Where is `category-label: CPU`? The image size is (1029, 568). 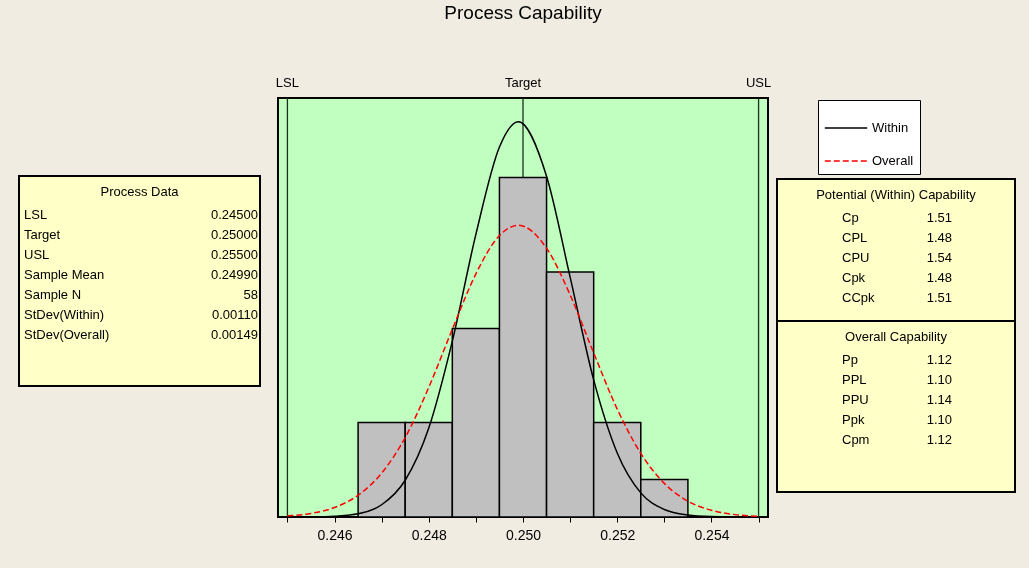
category-label: CPU is located at coordinates (856, 257).